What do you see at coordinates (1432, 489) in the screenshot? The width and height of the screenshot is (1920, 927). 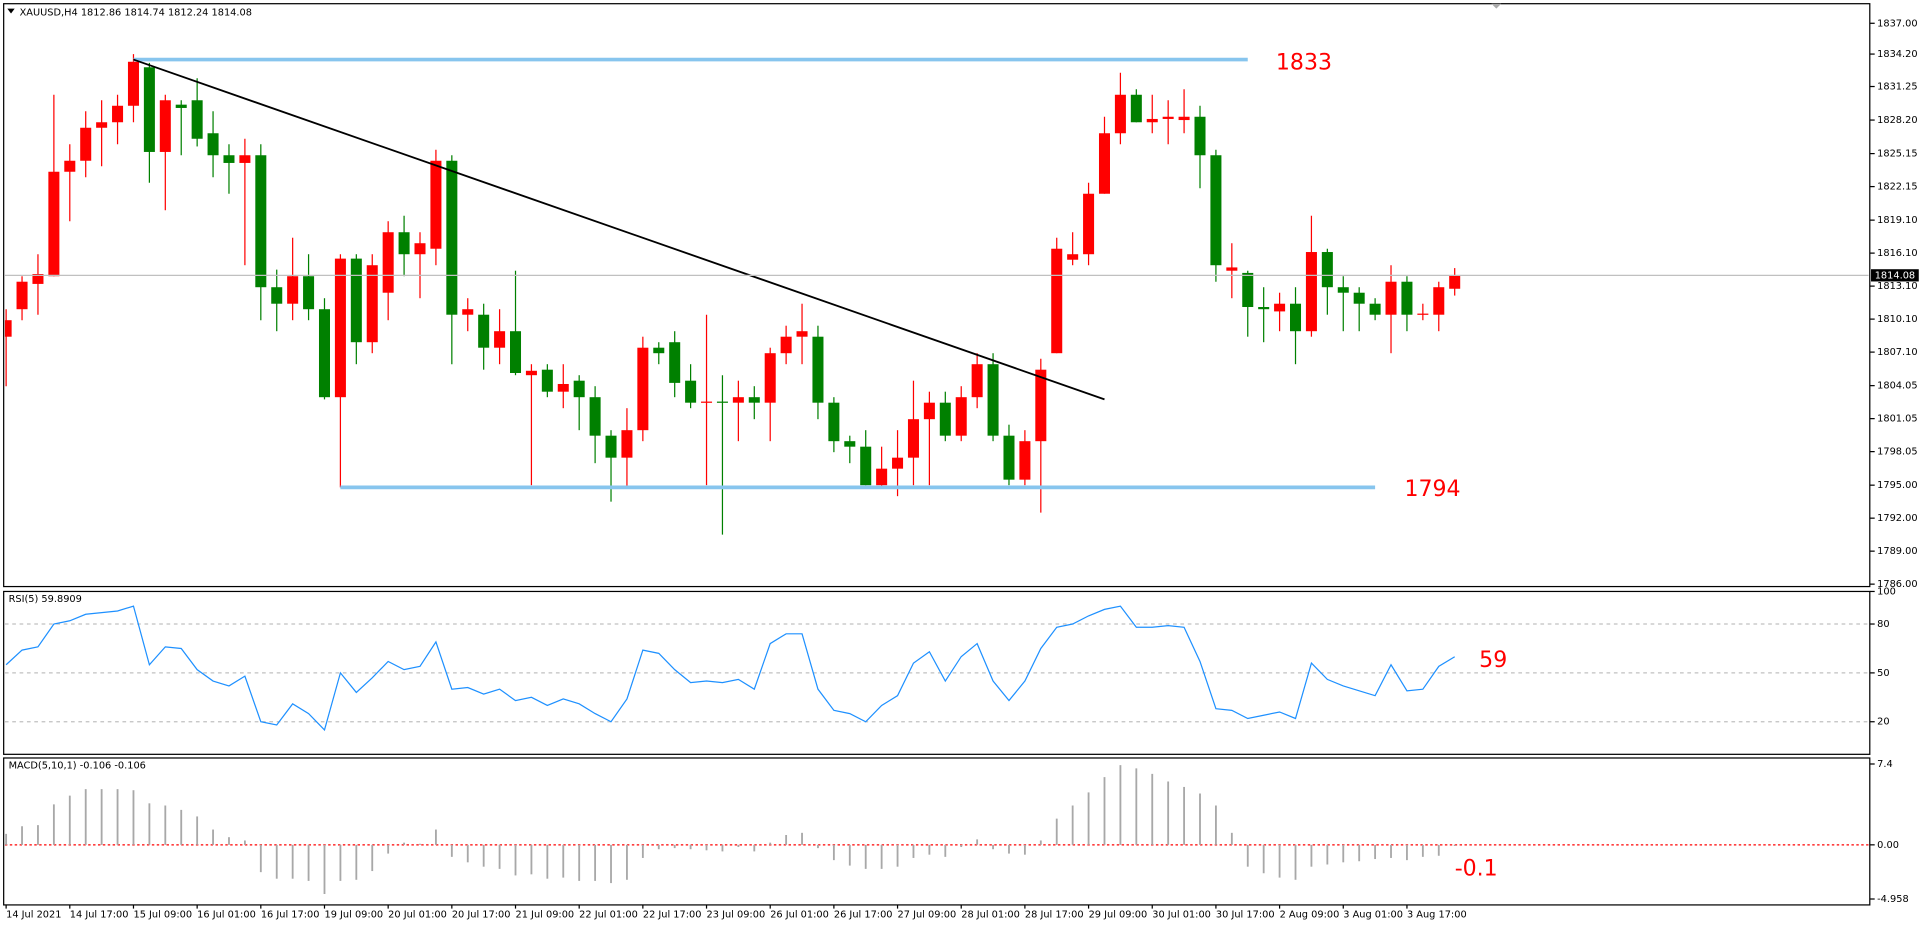 I see `annotation: 1794` at bounding box center [1432, 489].